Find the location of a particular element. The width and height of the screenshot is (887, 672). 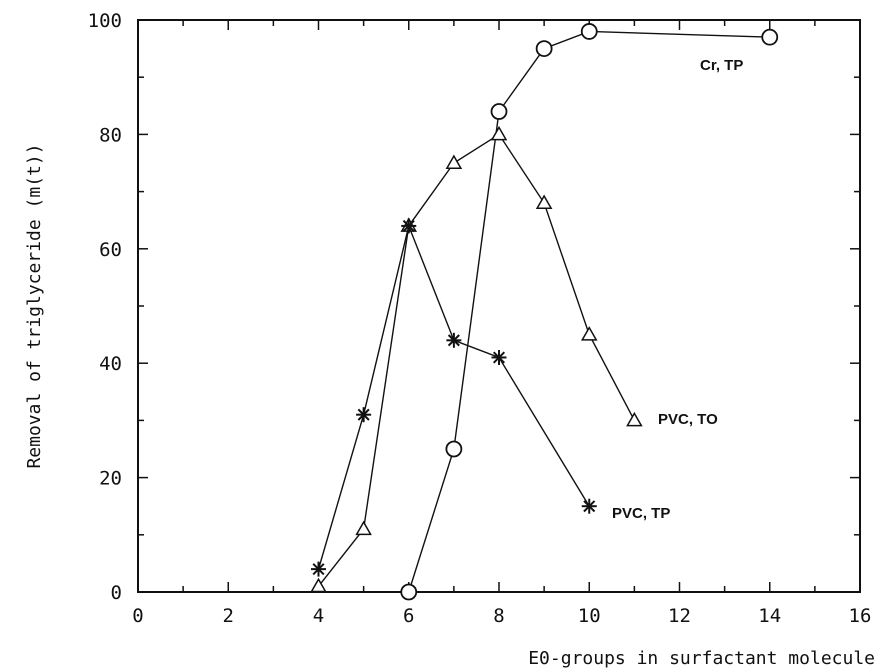

y-axis-label: Removal of triglyceride (m(t)) is located at coordinates (34, 305).